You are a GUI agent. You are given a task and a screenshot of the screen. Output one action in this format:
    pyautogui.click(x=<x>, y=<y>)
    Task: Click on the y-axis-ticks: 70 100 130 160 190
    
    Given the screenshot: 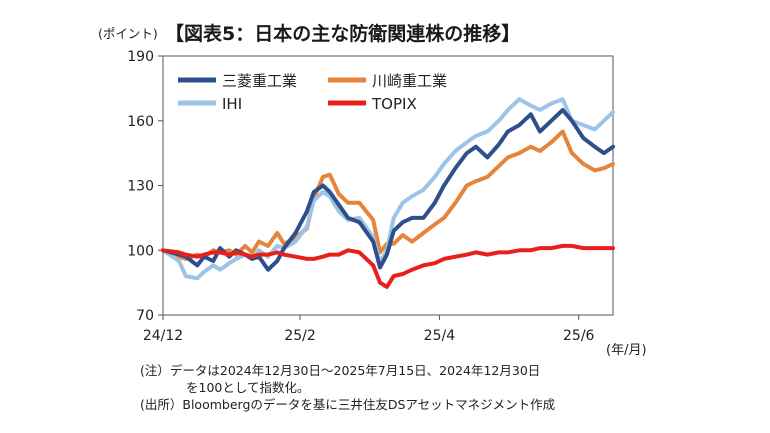 What is the action you would take?
    pyautogui.click(x=145, y=186)
    